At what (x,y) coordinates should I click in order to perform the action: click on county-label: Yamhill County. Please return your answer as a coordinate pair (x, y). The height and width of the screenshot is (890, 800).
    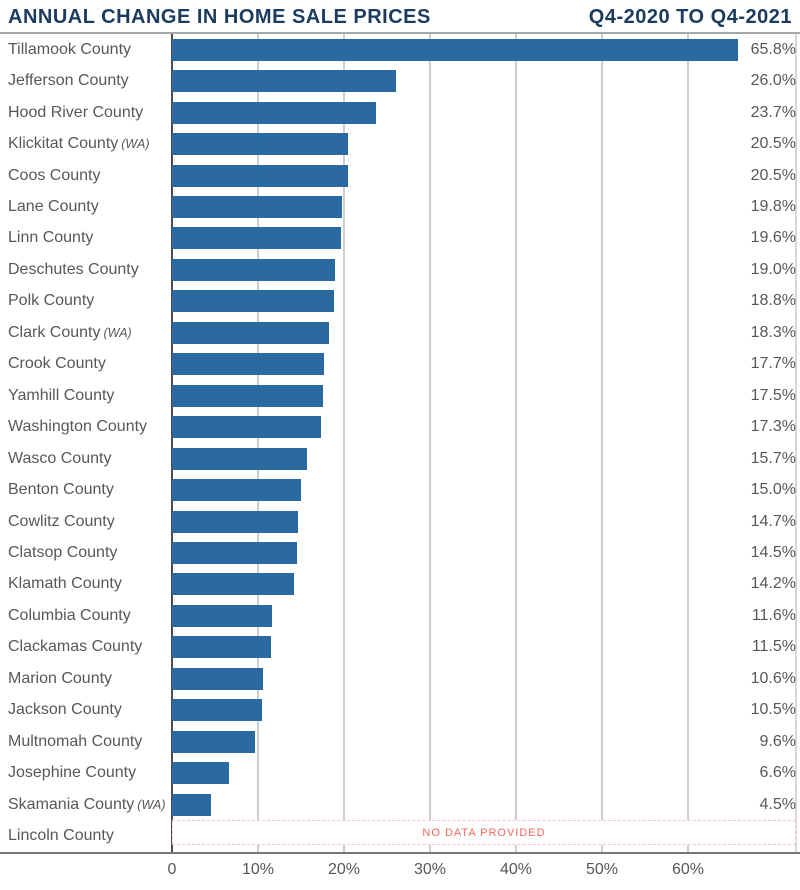
    Looking at the image, I should click on (61, 395).